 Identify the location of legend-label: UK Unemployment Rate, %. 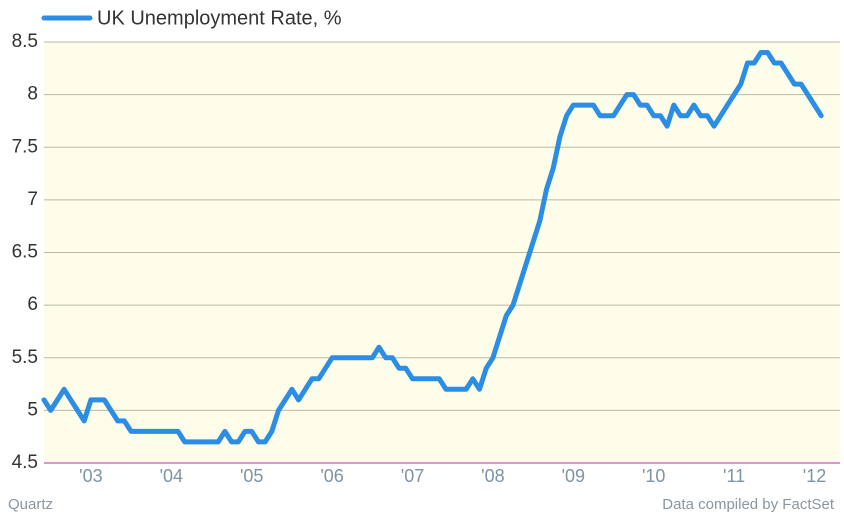
(219, 18).